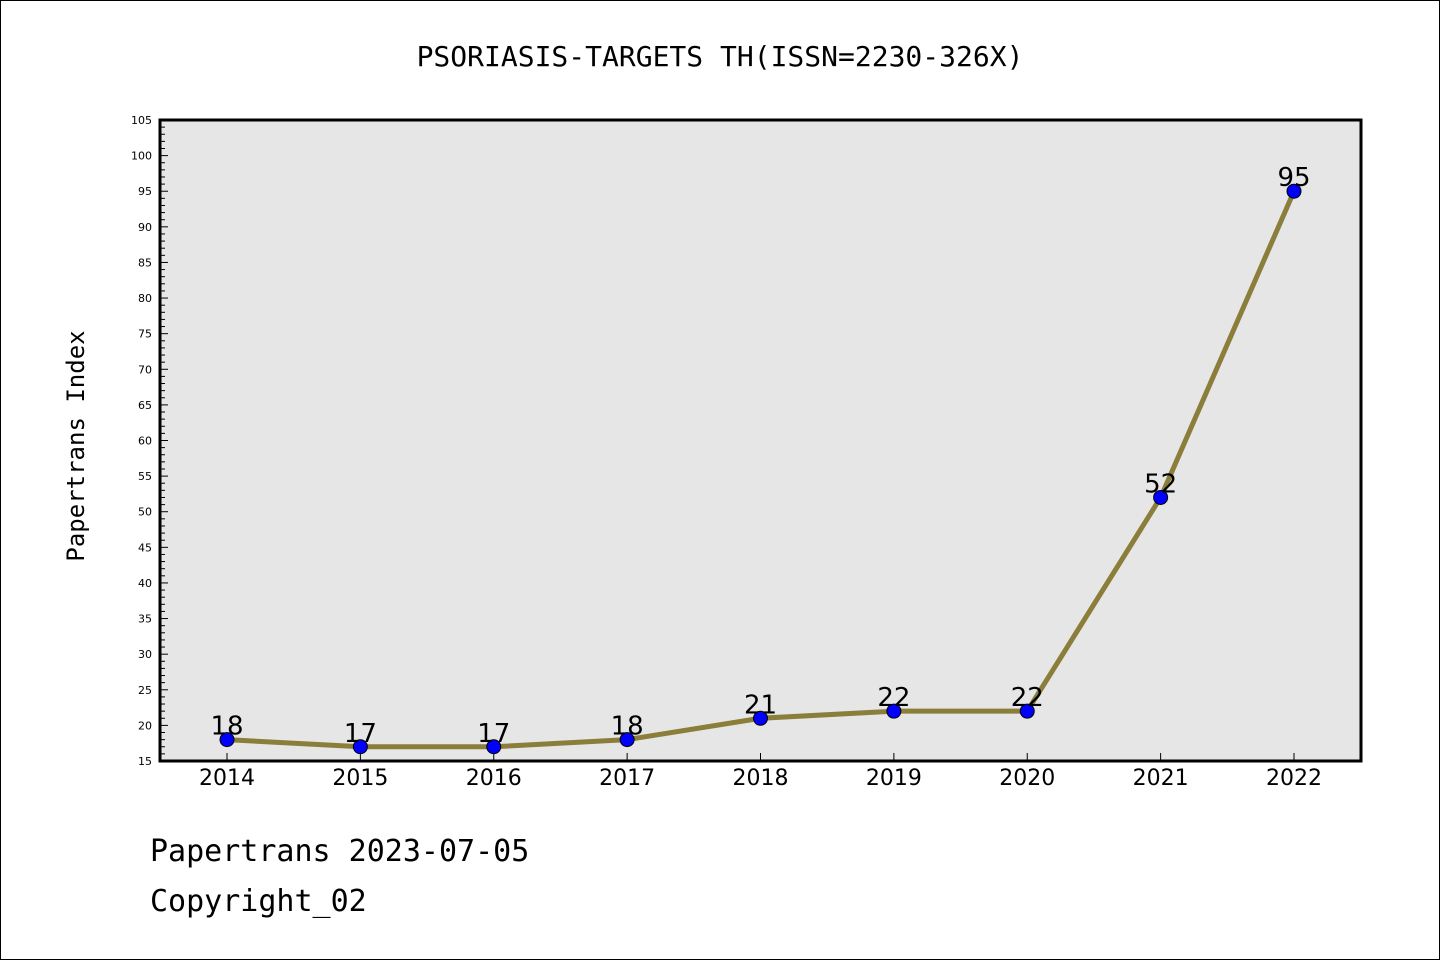  Describe the element at coordinates (145, 761) in the screenshot. I see `y-tick-label: 15` at that location.